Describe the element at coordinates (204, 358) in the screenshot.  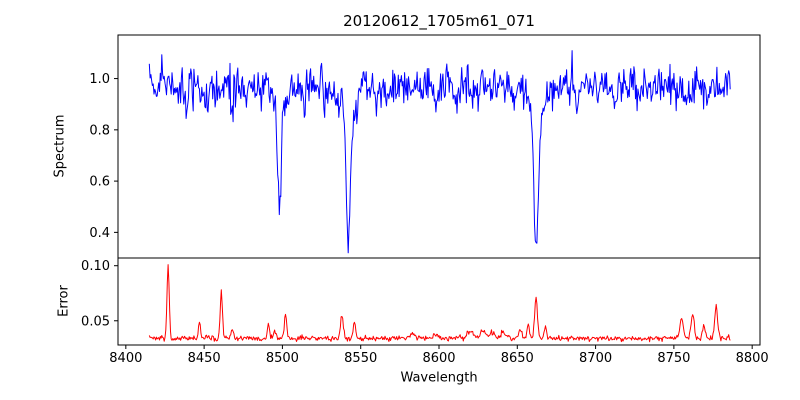
I see `x-tick-label-8450: 8450` at that location.